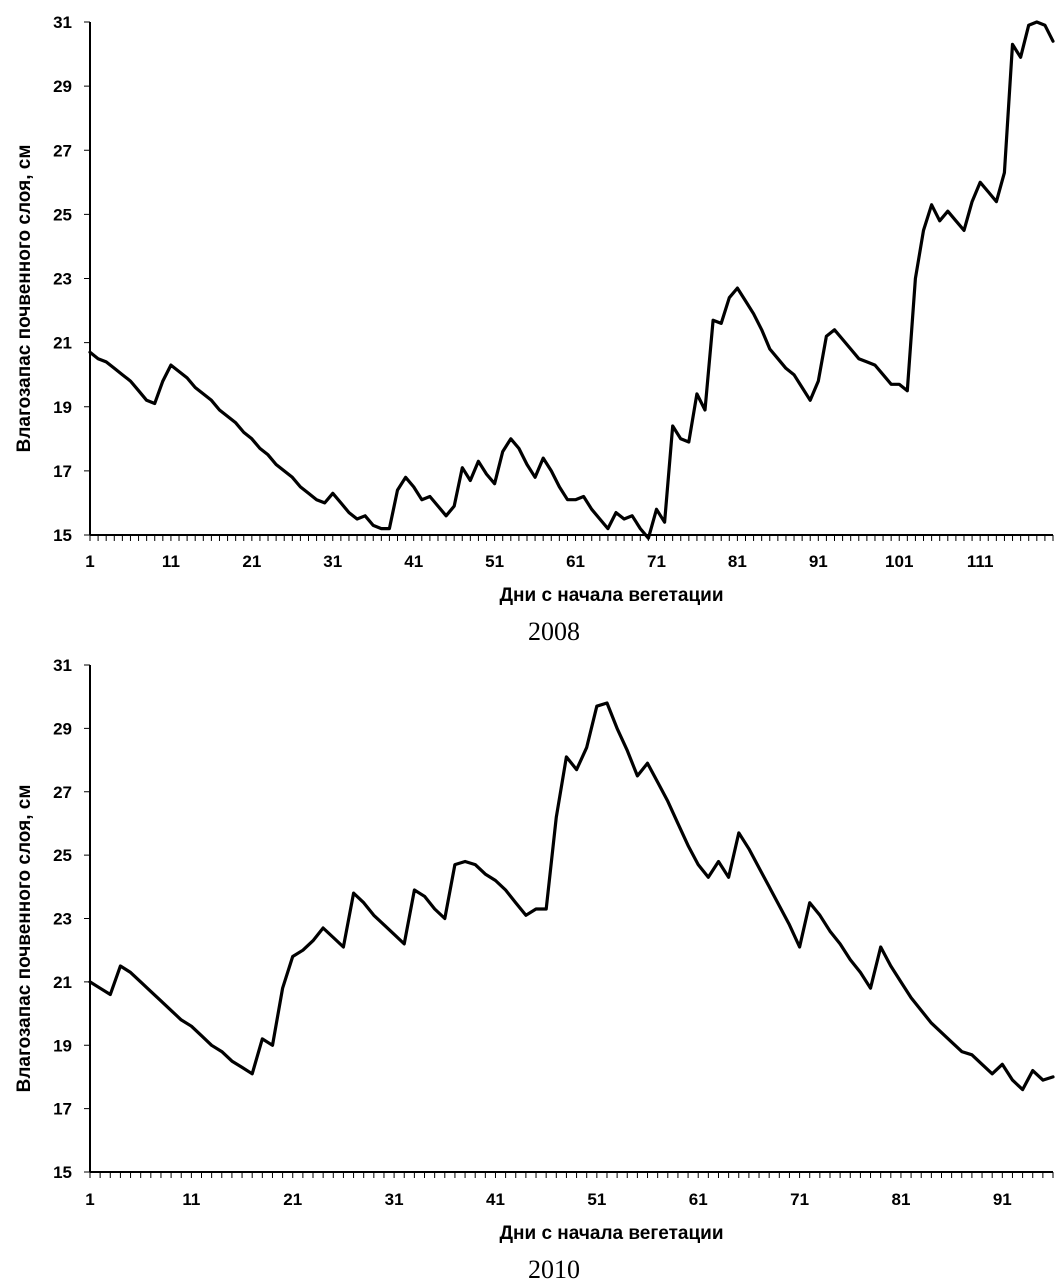 Image resolution: width=1057 pixels, height=1287 pixels. I want to click on chart-caption: 2010, so click(554, 1269).